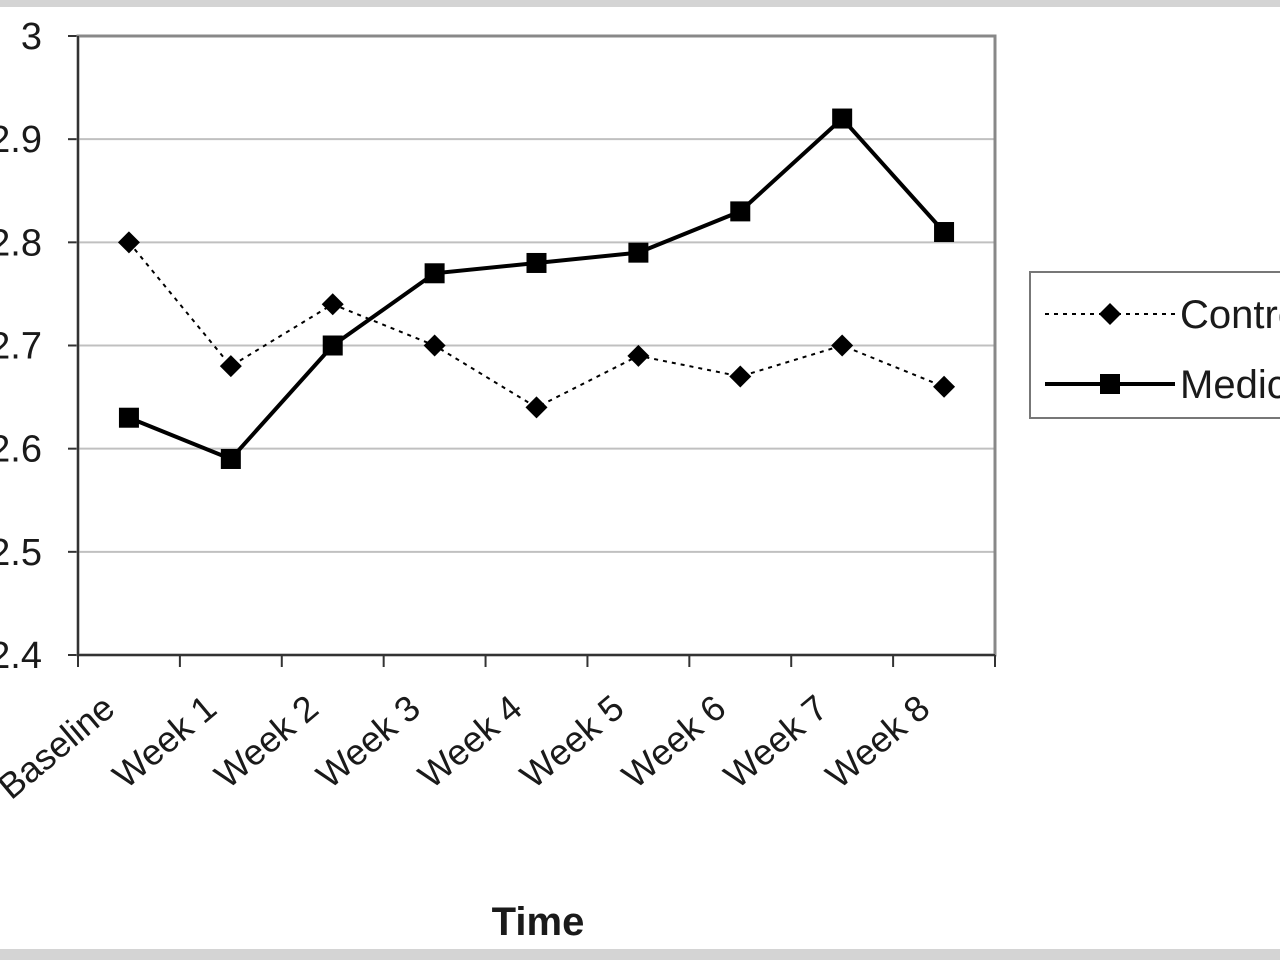 This screenshot has height=960, width=1280. What do you see at coordinates (1230, 385) in the screenshot?
I see `legend-label: Medication` at bounding box center [1230, 385].